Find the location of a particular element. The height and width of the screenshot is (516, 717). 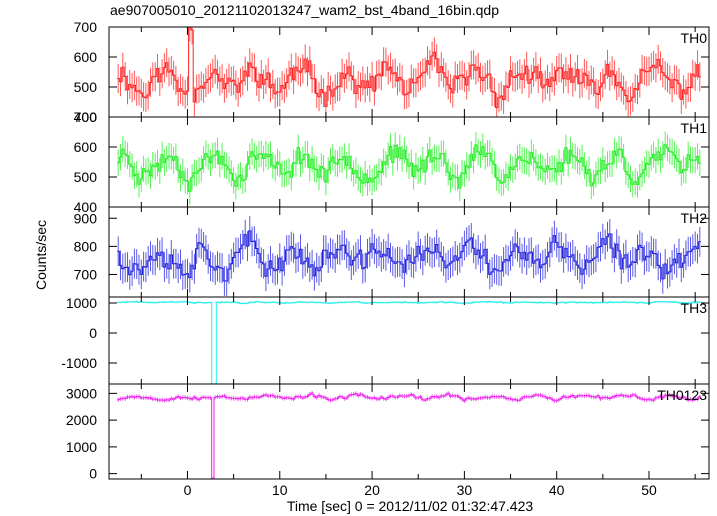

panel-name-th2: TH2 is located at coordinates (694, 218).